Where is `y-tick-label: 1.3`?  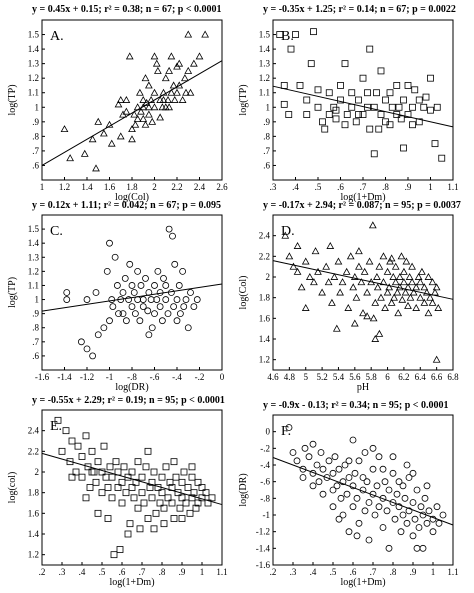 y-tick-label: 1.3 is located at coordinates (34, 257).